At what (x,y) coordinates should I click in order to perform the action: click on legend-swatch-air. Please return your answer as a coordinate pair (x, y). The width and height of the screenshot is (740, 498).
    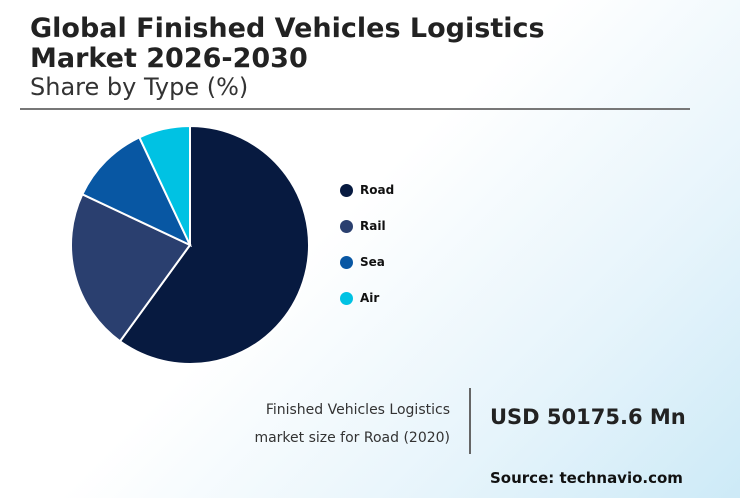
    Looking at the image, I should click on (346, 298).